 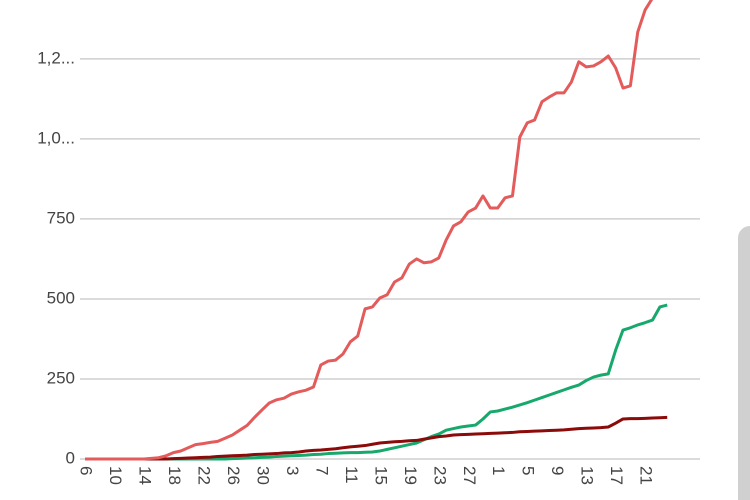 I want to click on x-tick-label: 18, so click(x=174, y=475).